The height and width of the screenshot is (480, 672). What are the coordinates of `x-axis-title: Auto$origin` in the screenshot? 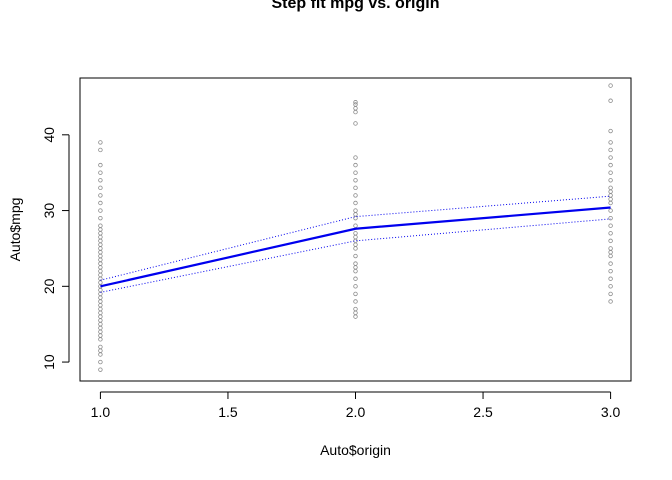 It's located at (355, 450).